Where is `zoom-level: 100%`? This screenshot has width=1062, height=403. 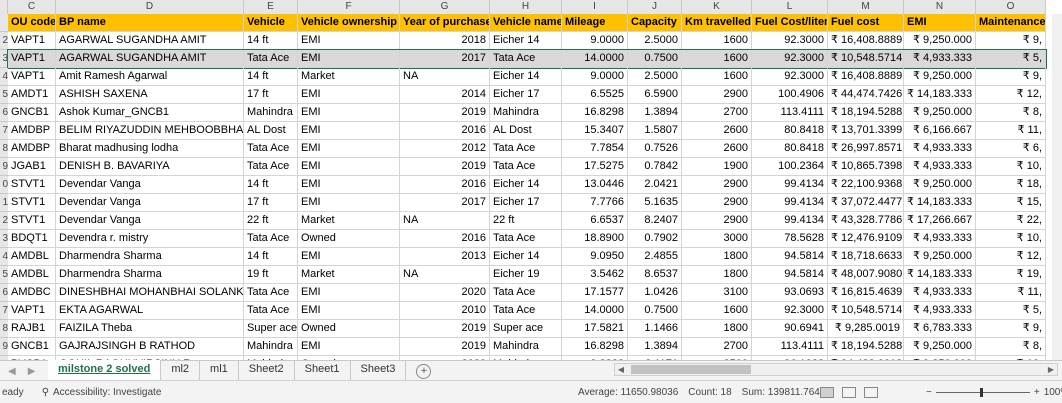
zoom-level: 100% is located at coordinates (1052, 392).